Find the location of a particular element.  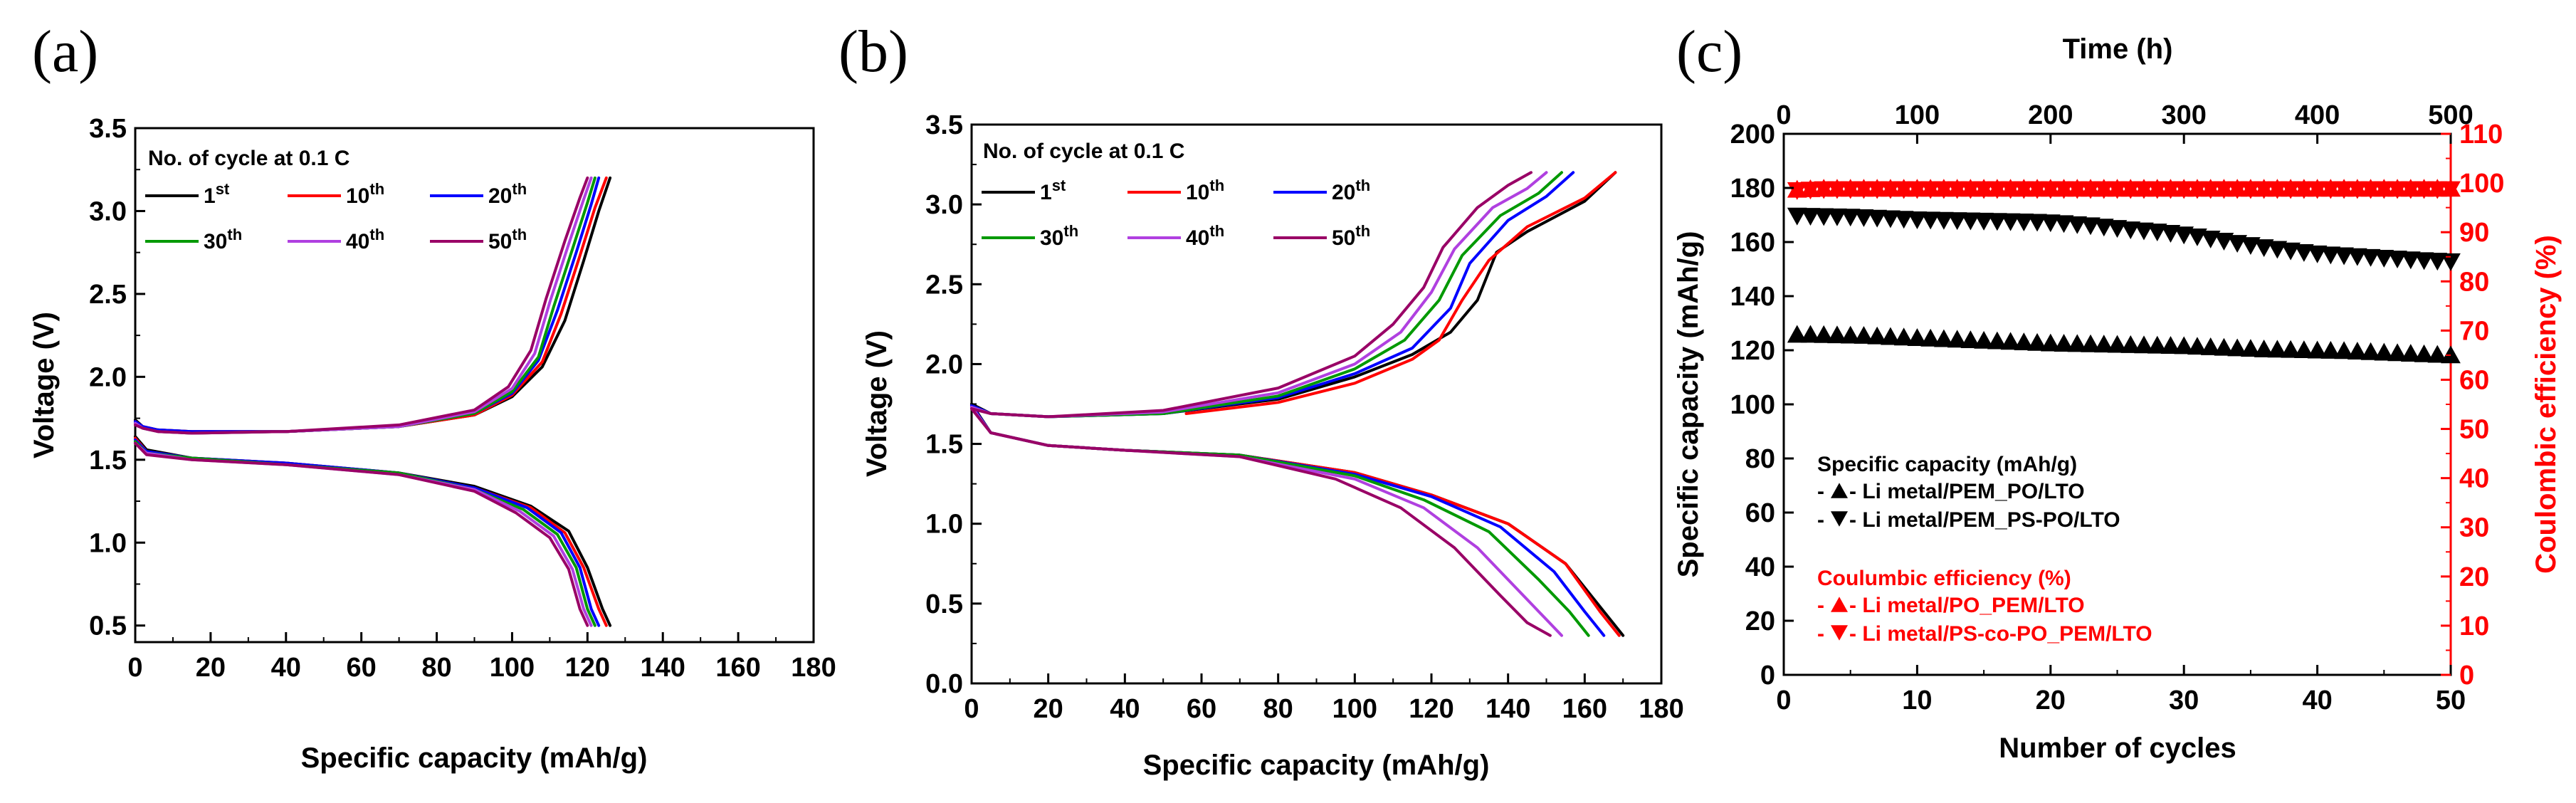

y-tick-label: 1.0 is located at coordinates (944, 525).